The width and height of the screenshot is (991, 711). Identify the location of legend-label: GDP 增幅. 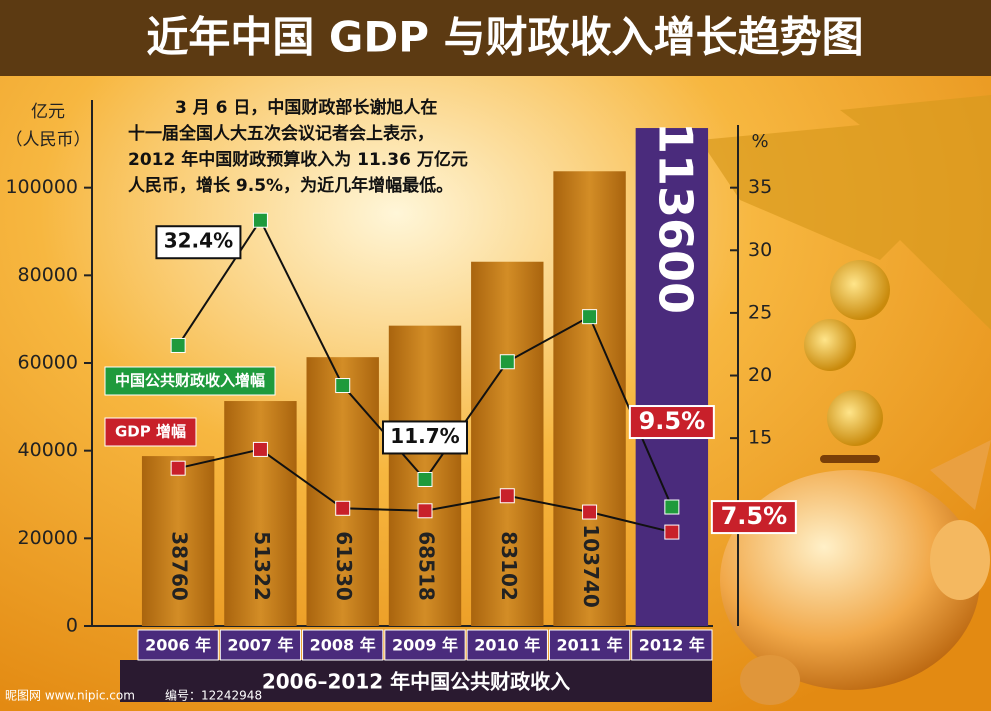
(150, 432).